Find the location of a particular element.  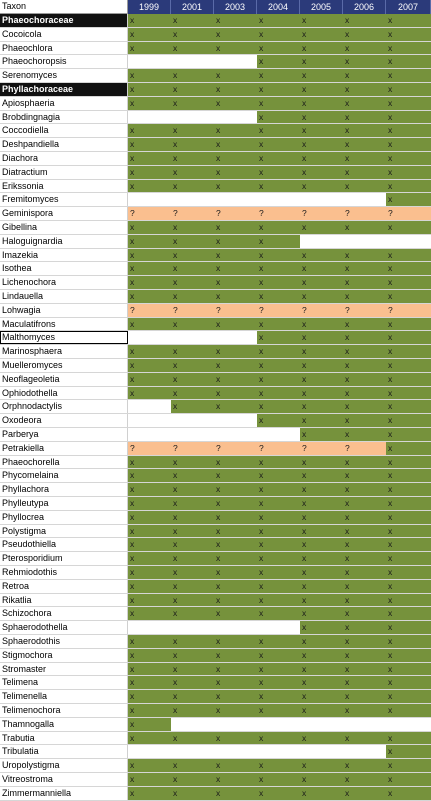

year-cell-2004 is located at coordinates (278, 200).